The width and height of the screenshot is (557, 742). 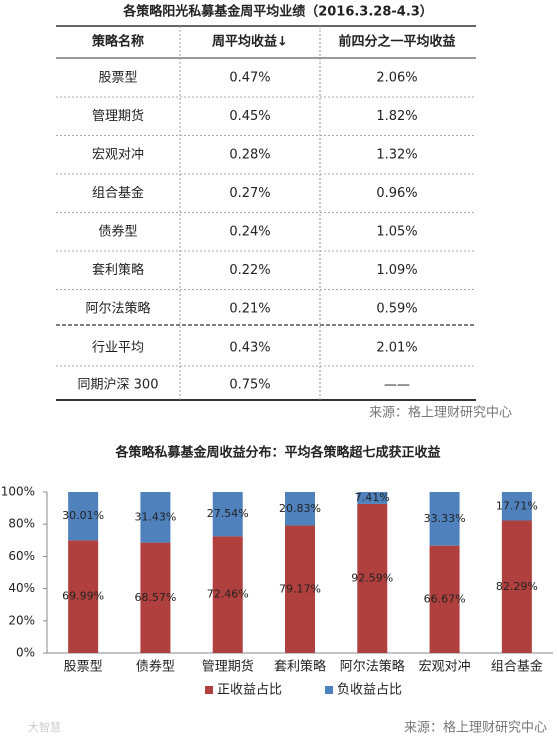 I want to click on cell: 股票型, so click(x=117, y=78).